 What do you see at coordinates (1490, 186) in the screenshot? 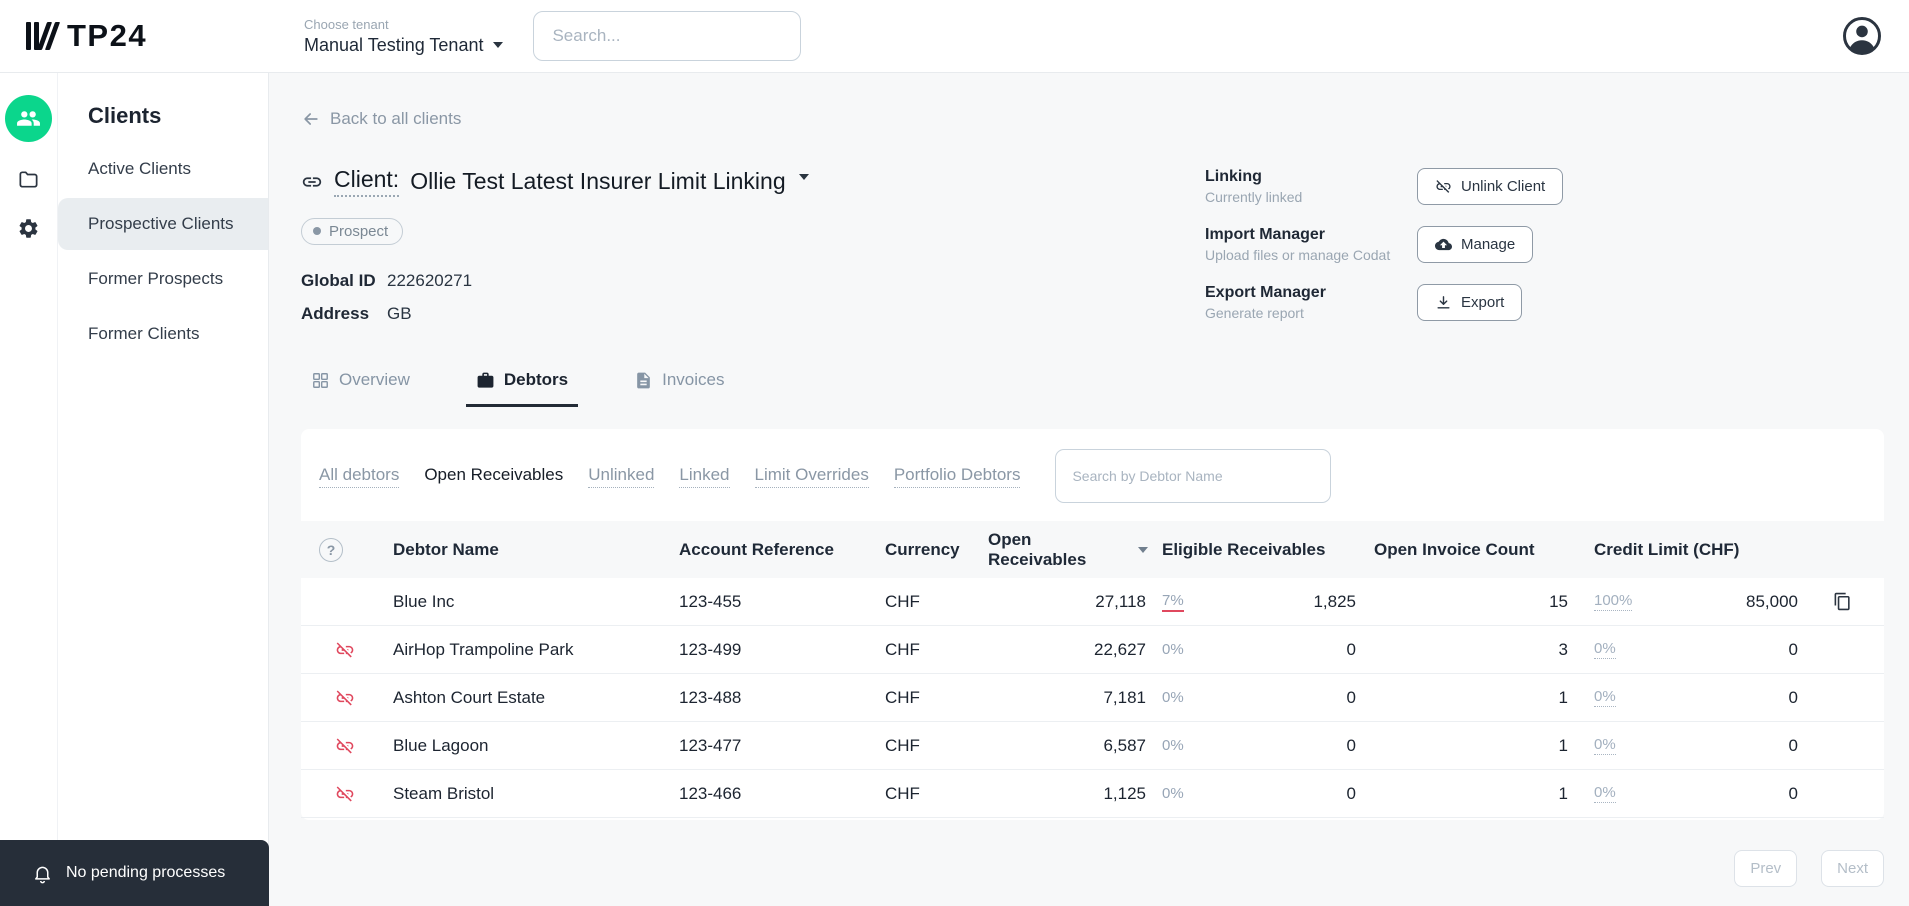
I see `unlink-client-button: Unlink Client` at bounding box center [1490, 186].